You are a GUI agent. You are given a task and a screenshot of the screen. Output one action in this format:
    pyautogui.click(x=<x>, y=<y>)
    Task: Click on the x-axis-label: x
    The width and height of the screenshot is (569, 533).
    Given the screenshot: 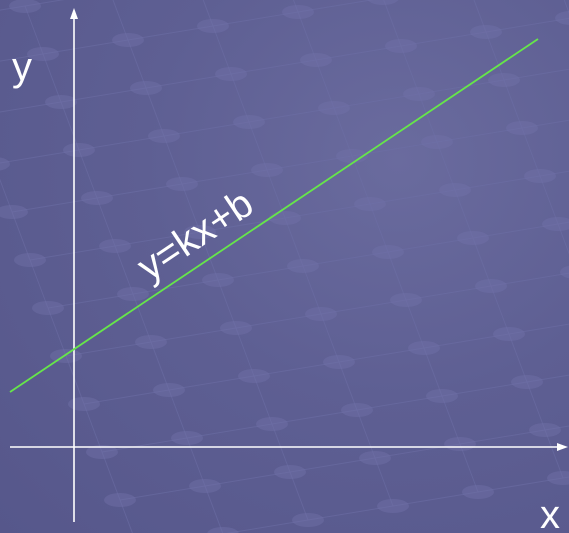 What is the action you would take?
    pyautogui.click(x=550, y=513)
    